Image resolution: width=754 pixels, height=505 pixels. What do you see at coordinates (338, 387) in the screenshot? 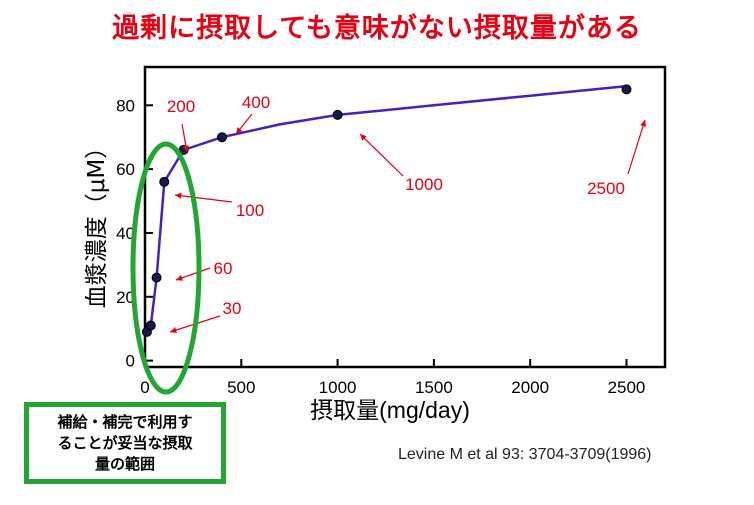
I see `x-tick-label: 1000` at bounding box center [338, 387].